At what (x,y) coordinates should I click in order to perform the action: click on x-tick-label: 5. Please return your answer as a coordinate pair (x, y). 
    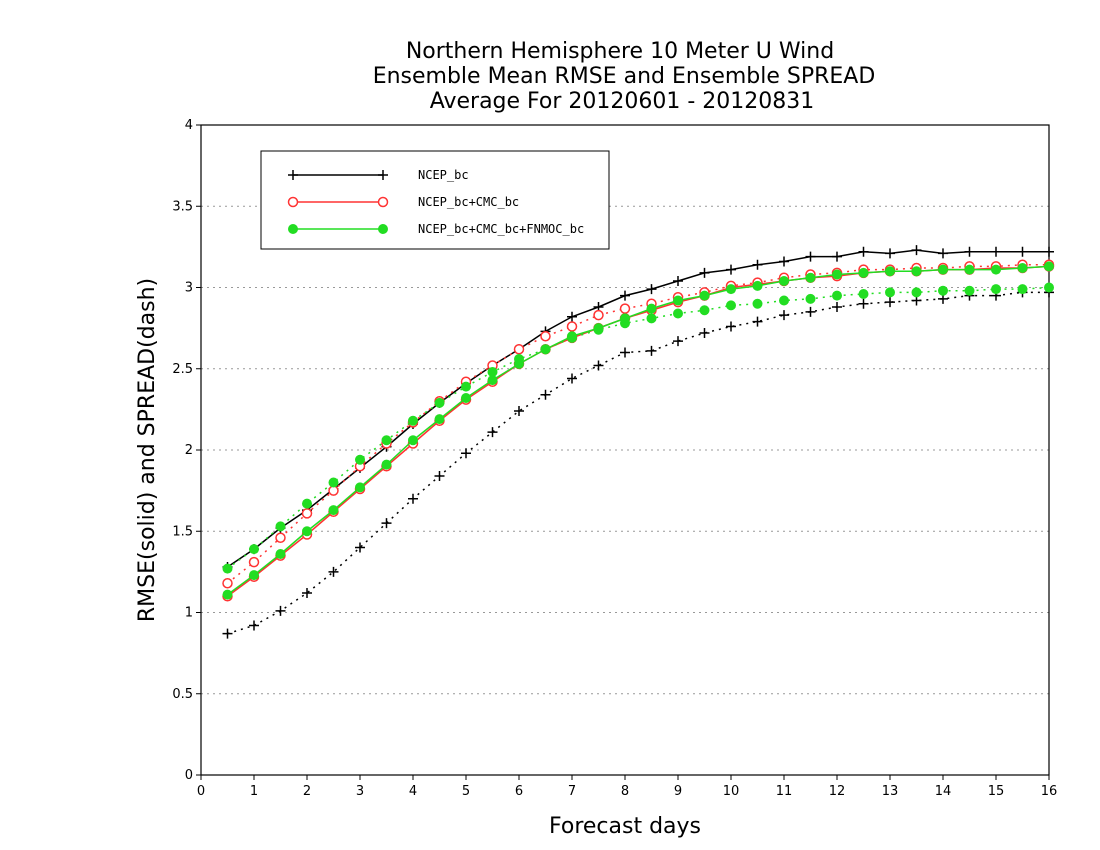
    Looking at the image, I should click on (466, 791).